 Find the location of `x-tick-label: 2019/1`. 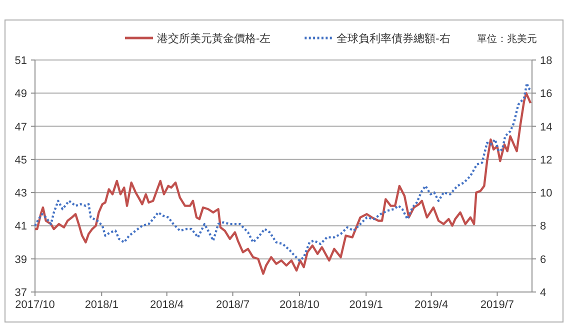

x-tick-label: 2019/1 is located at coordinates (366, 305).